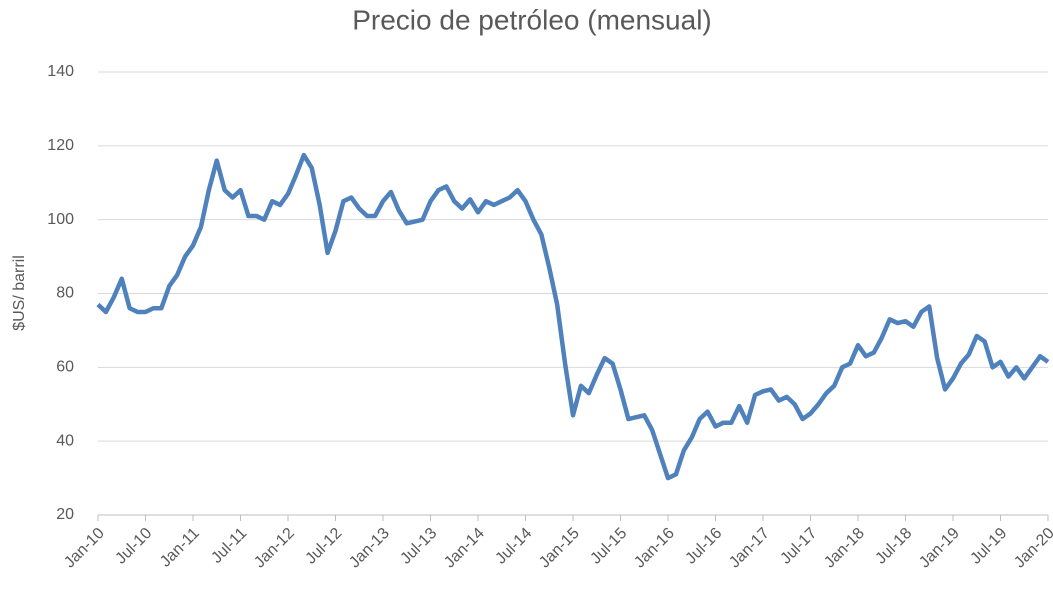 The height and width of the screenshot is (597, 1053). What do you see at coordinates (844, 548) in the screenshot?
I see `x-tick-label: Jan-18` at bounding box center [844, 548].